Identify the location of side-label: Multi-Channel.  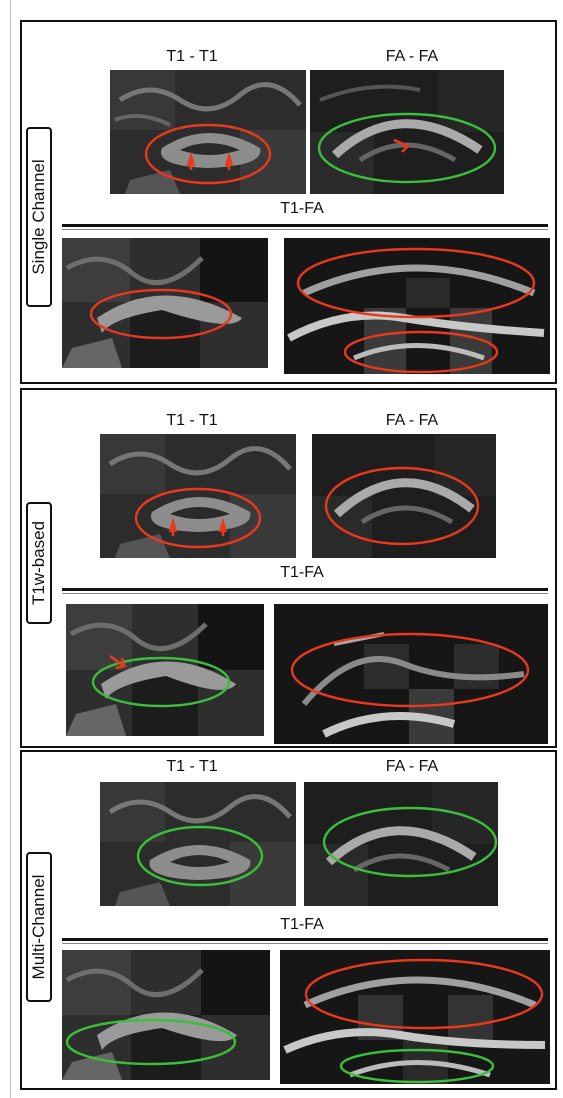
(38, 927).